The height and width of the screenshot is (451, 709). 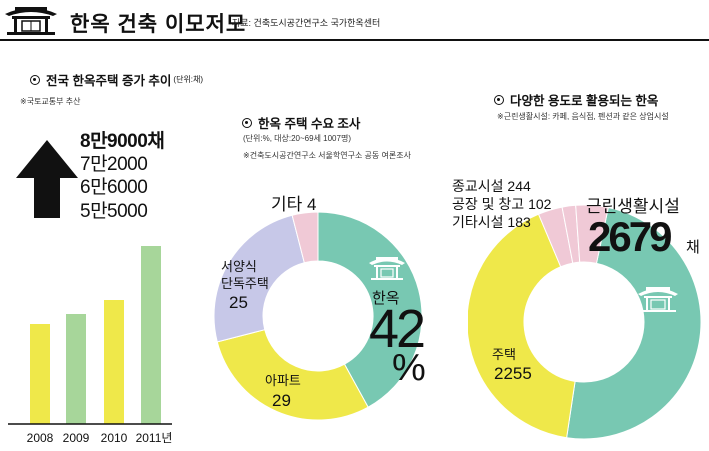 I want to click on donut1-value-hanok: 42, so click(x=397, y=329).